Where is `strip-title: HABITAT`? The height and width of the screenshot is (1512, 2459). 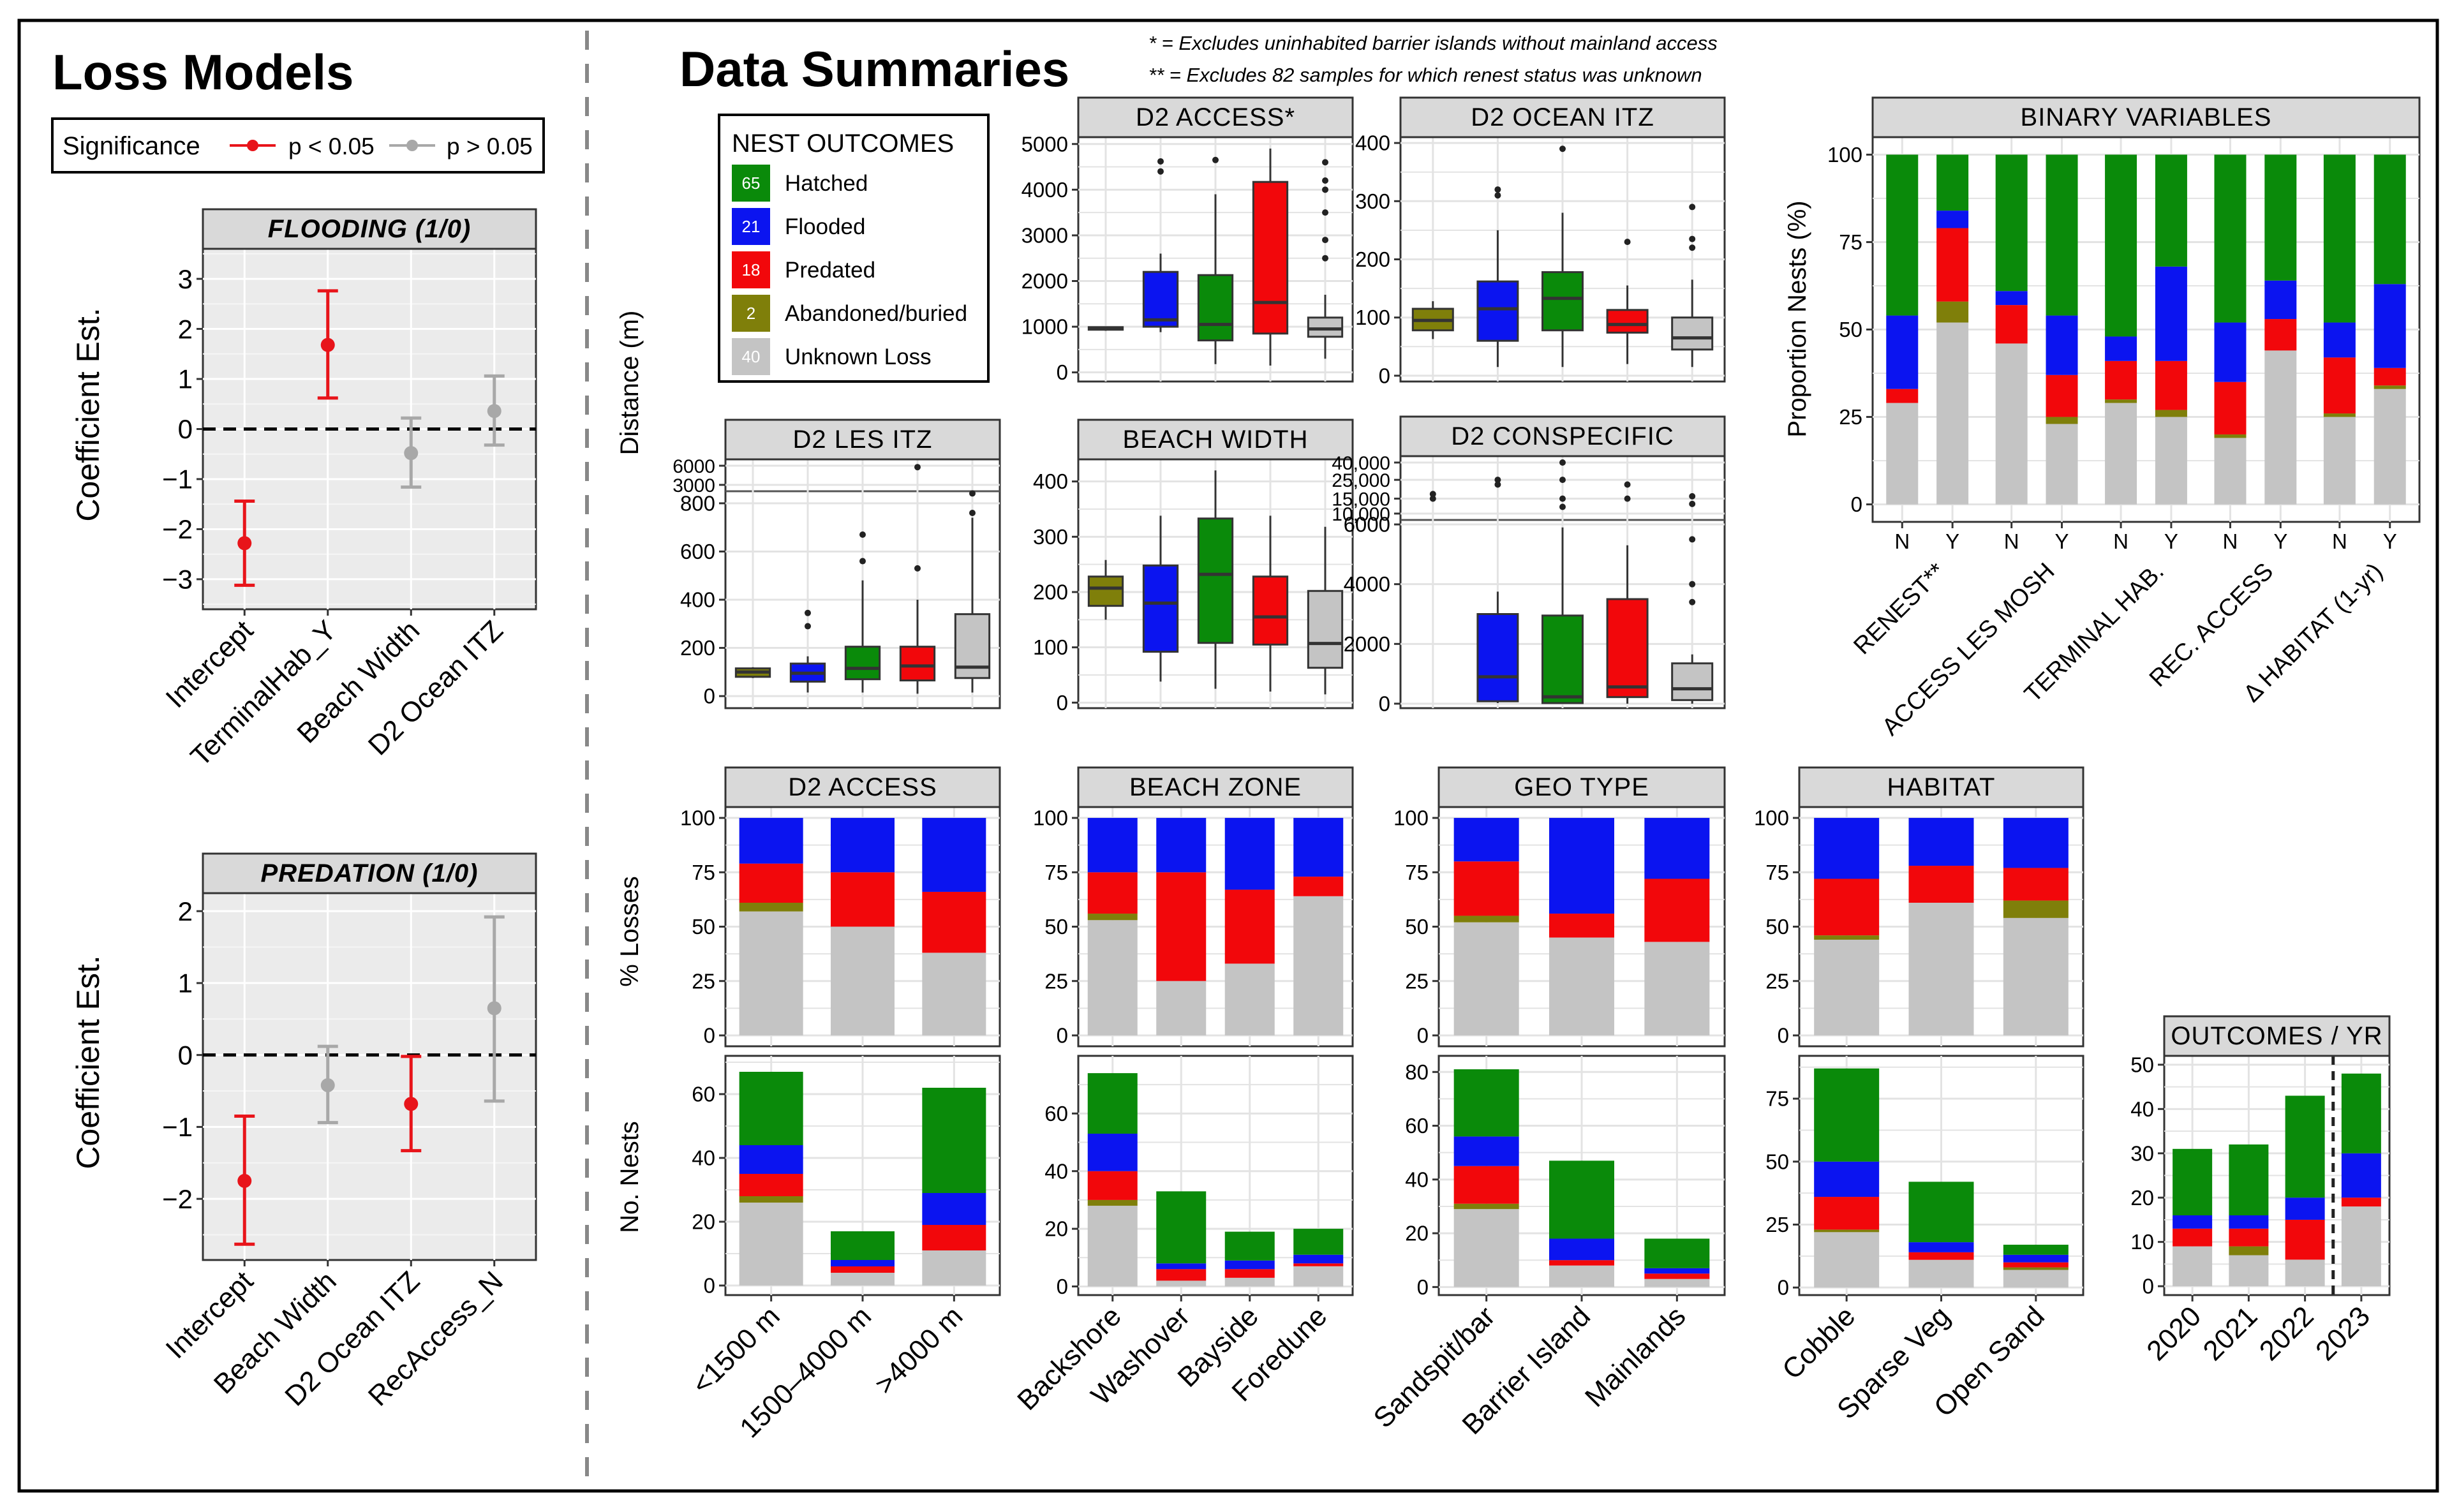
strip-title: HABITAT is located at coordinates (1941, 787).